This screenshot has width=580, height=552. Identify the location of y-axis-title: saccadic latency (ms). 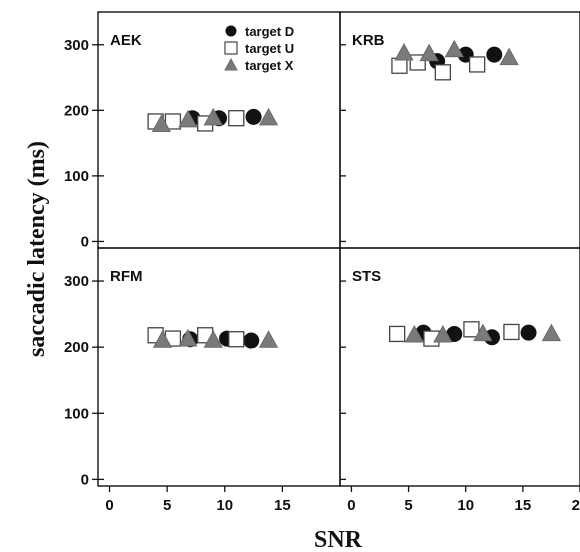
(37, 249).